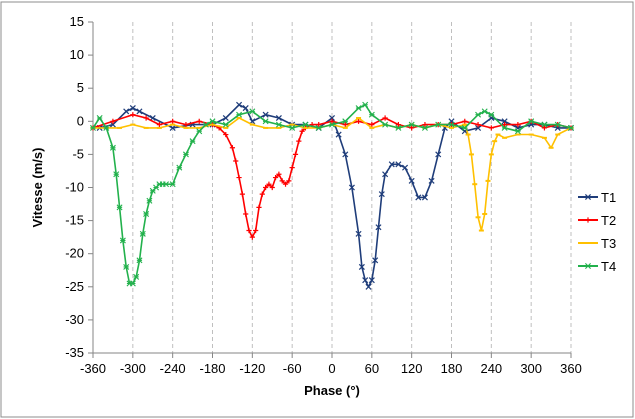 The image size is (635, 419). I want to click on legend: T1 T2 T3 T4, so click(597, 232).